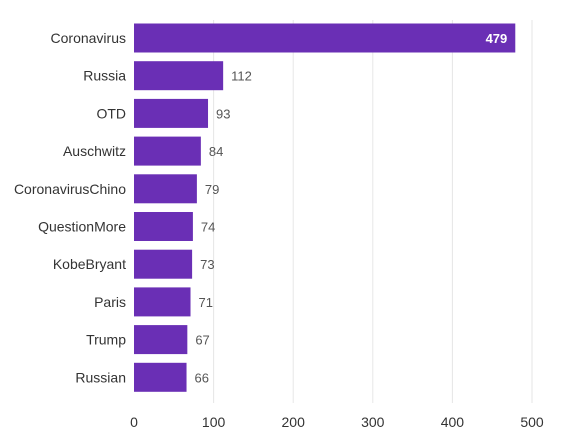 The height and width of the screenshot is (444, 581). Describe the element at coordinates (100, 377) in the screenshot. I see `category-label: Russian` at that location.